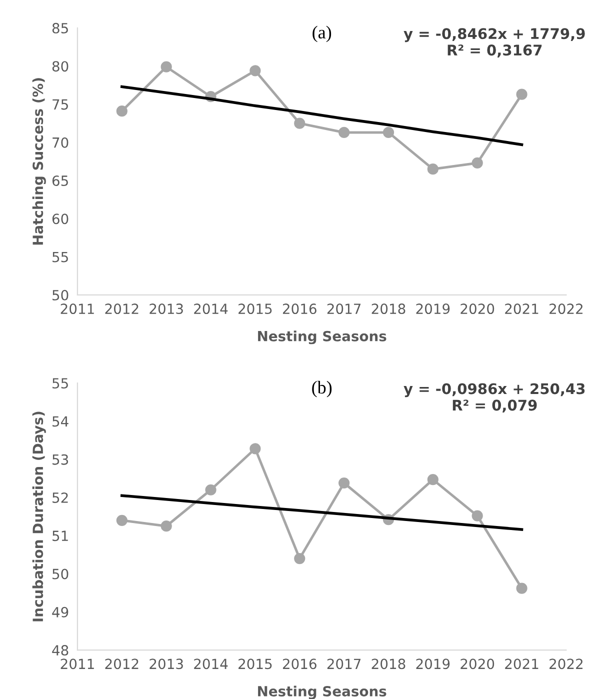  Describe the element at coordinates (494, 398) in the screenshot. I see `annotation: y = -0,0986x + 250,43 R² = 0,079` at that location.